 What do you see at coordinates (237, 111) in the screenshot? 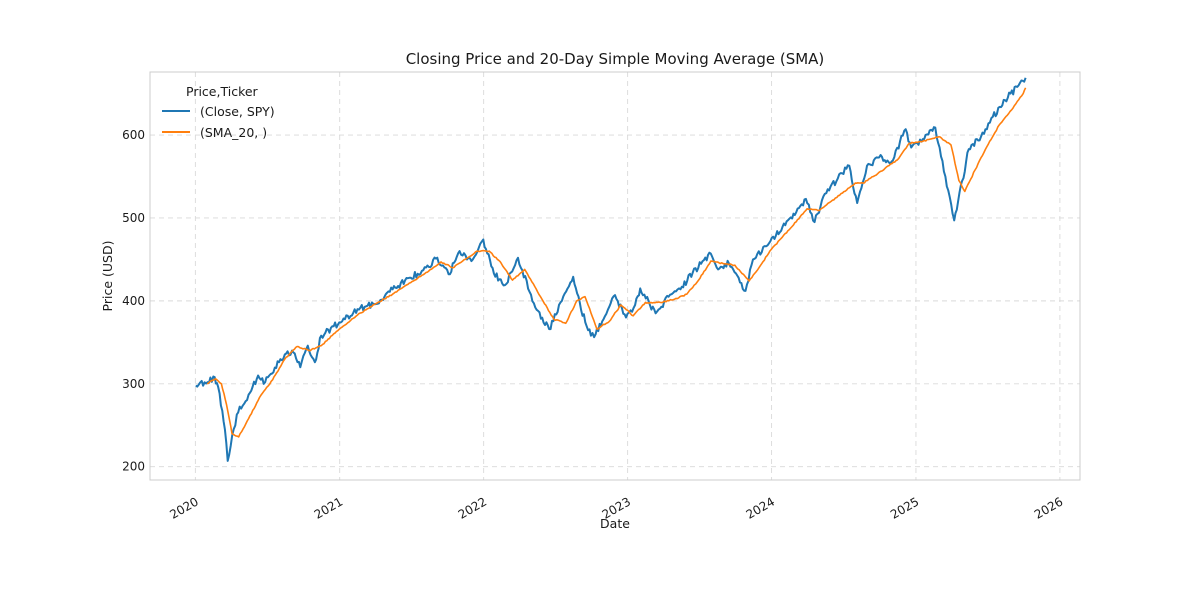
I see `legend-item-label: (Close, SPY)` at bounding box center [237, 111].